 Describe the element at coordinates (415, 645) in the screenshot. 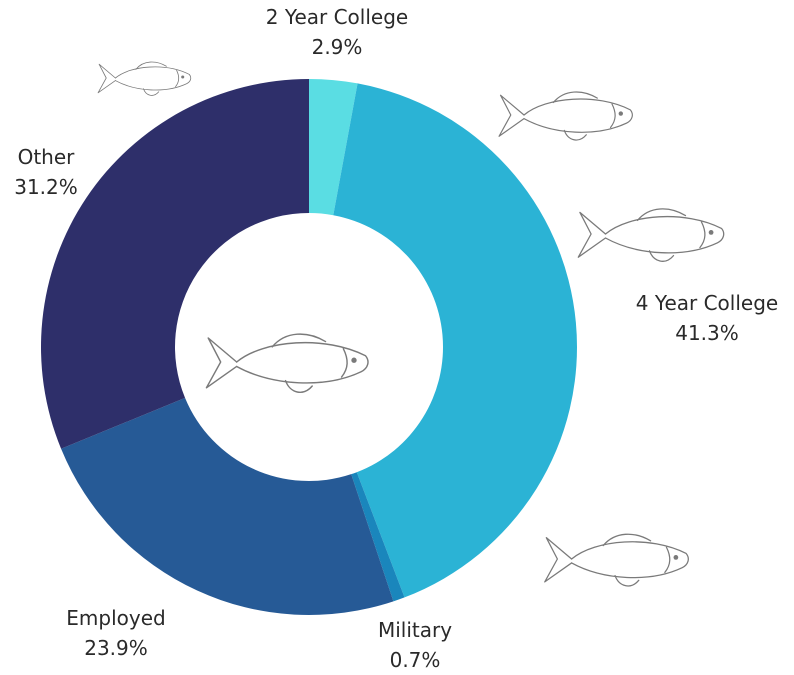

I see `label-military: Military 0.7%` at that location.